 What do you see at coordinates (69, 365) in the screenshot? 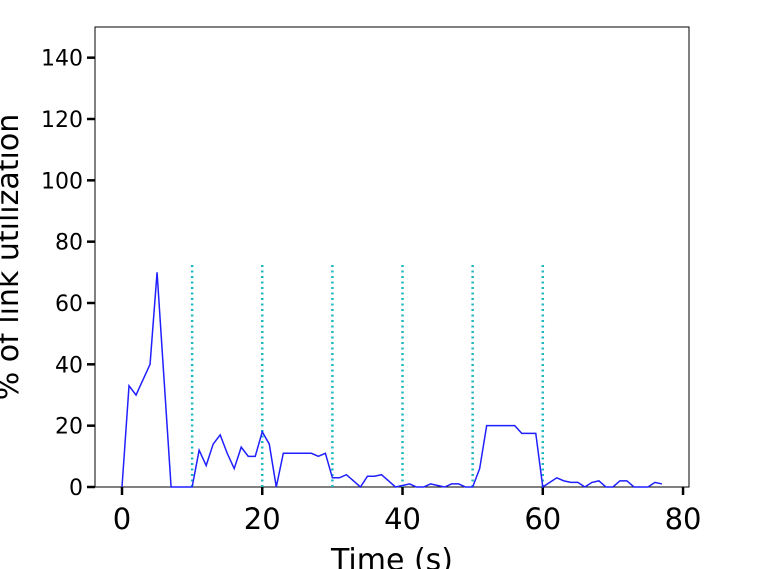
I see `y-tick-label: 40` at bounding box center [69, 365].